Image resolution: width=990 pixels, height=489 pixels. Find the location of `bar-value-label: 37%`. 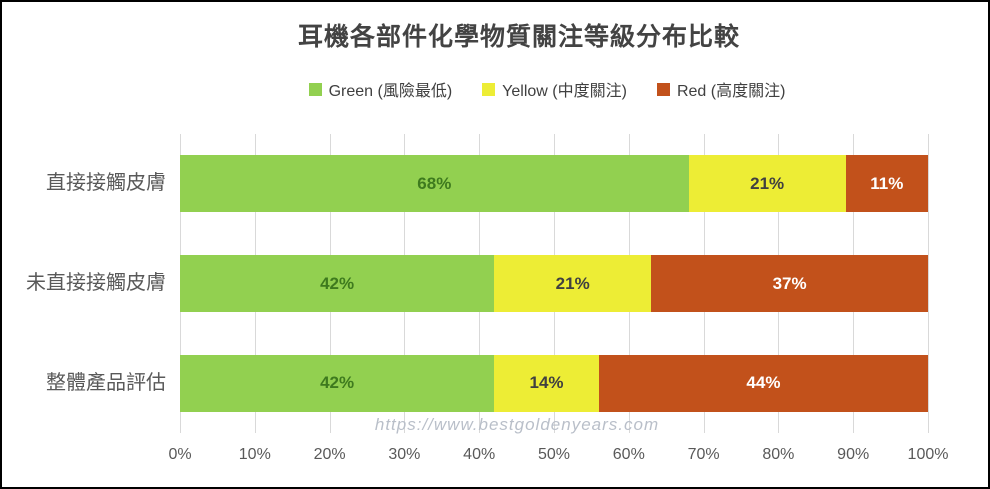

bar-value-label: 37% is located at coordinates (789, 283).